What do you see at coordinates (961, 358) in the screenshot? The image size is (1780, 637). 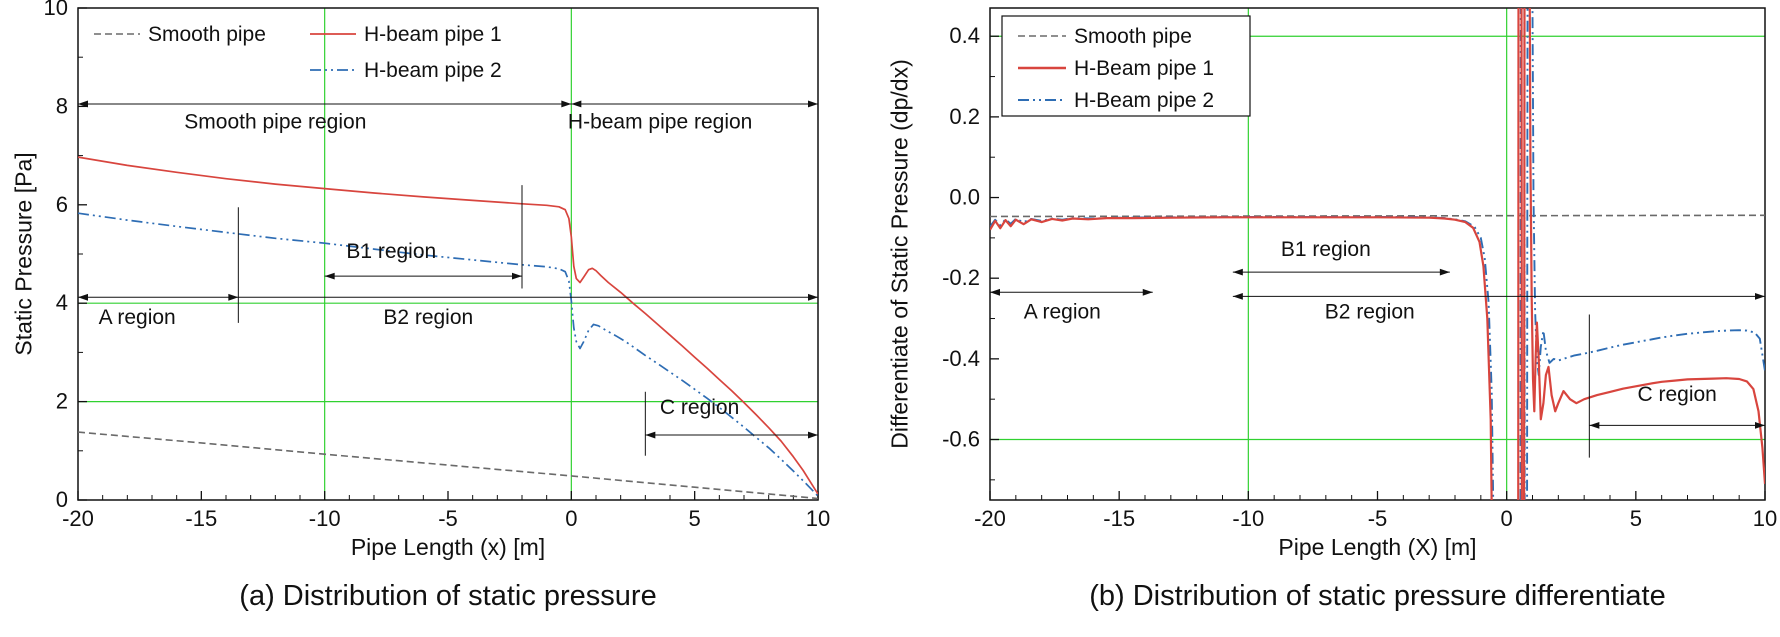 I see `svg-text: -0.4` at bounding box center [961, 358].